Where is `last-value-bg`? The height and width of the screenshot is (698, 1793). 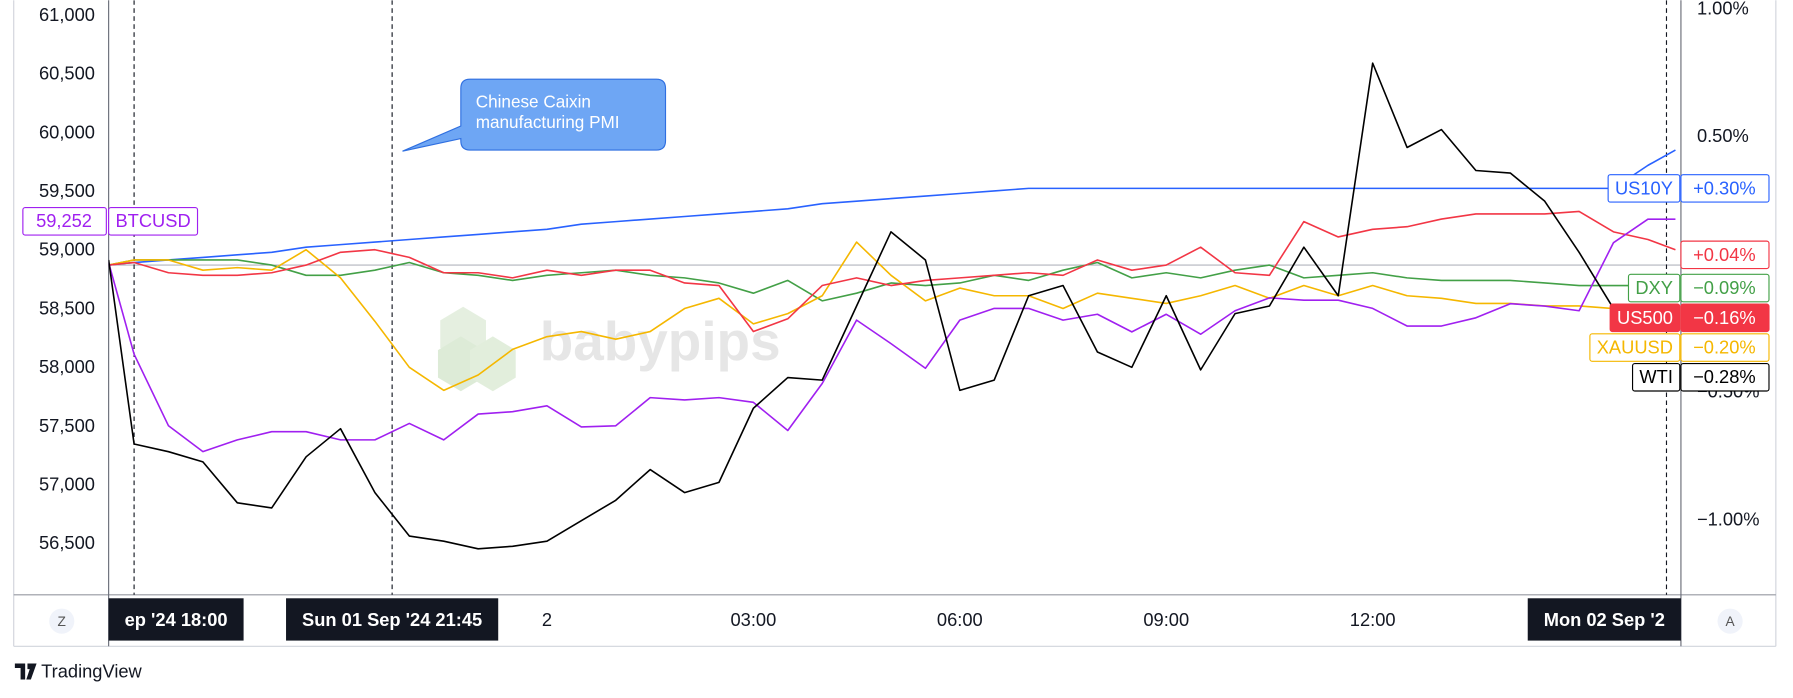 last-value-bg is located at coordinates (64, 221).